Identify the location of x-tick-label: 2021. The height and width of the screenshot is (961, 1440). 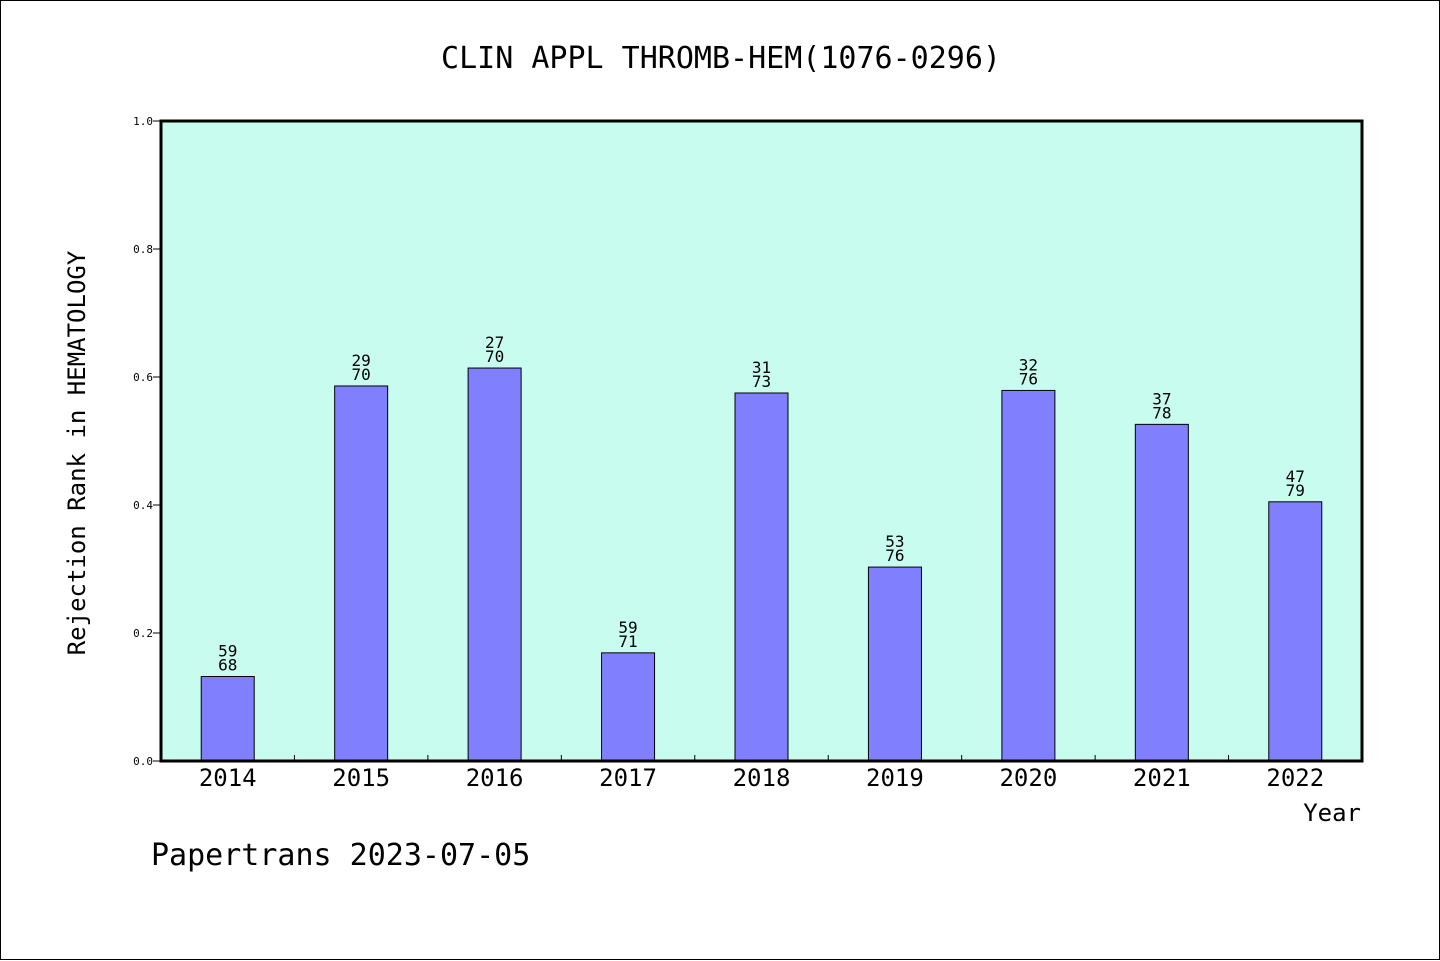
(1162, 778).